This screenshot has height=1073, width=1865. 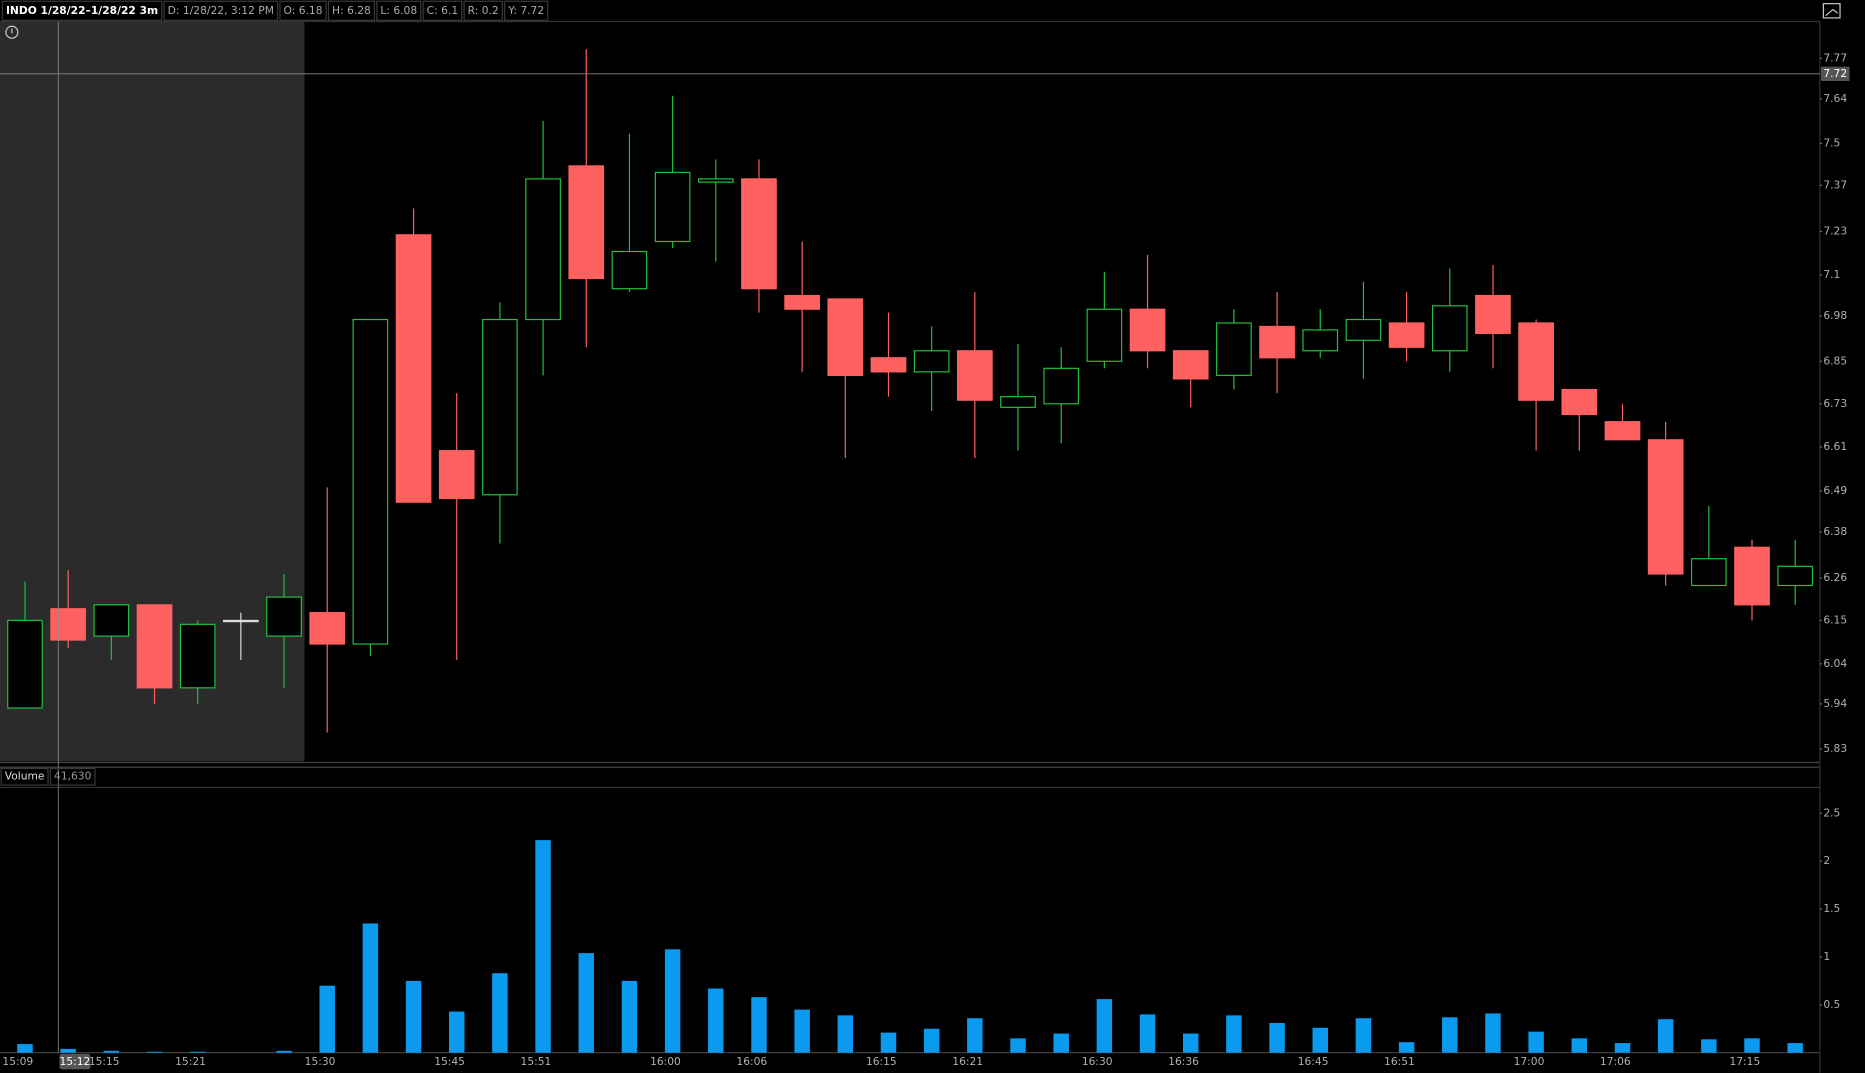 I want to click on x-tick-label: 15:21, so click(x=190, y=1061).